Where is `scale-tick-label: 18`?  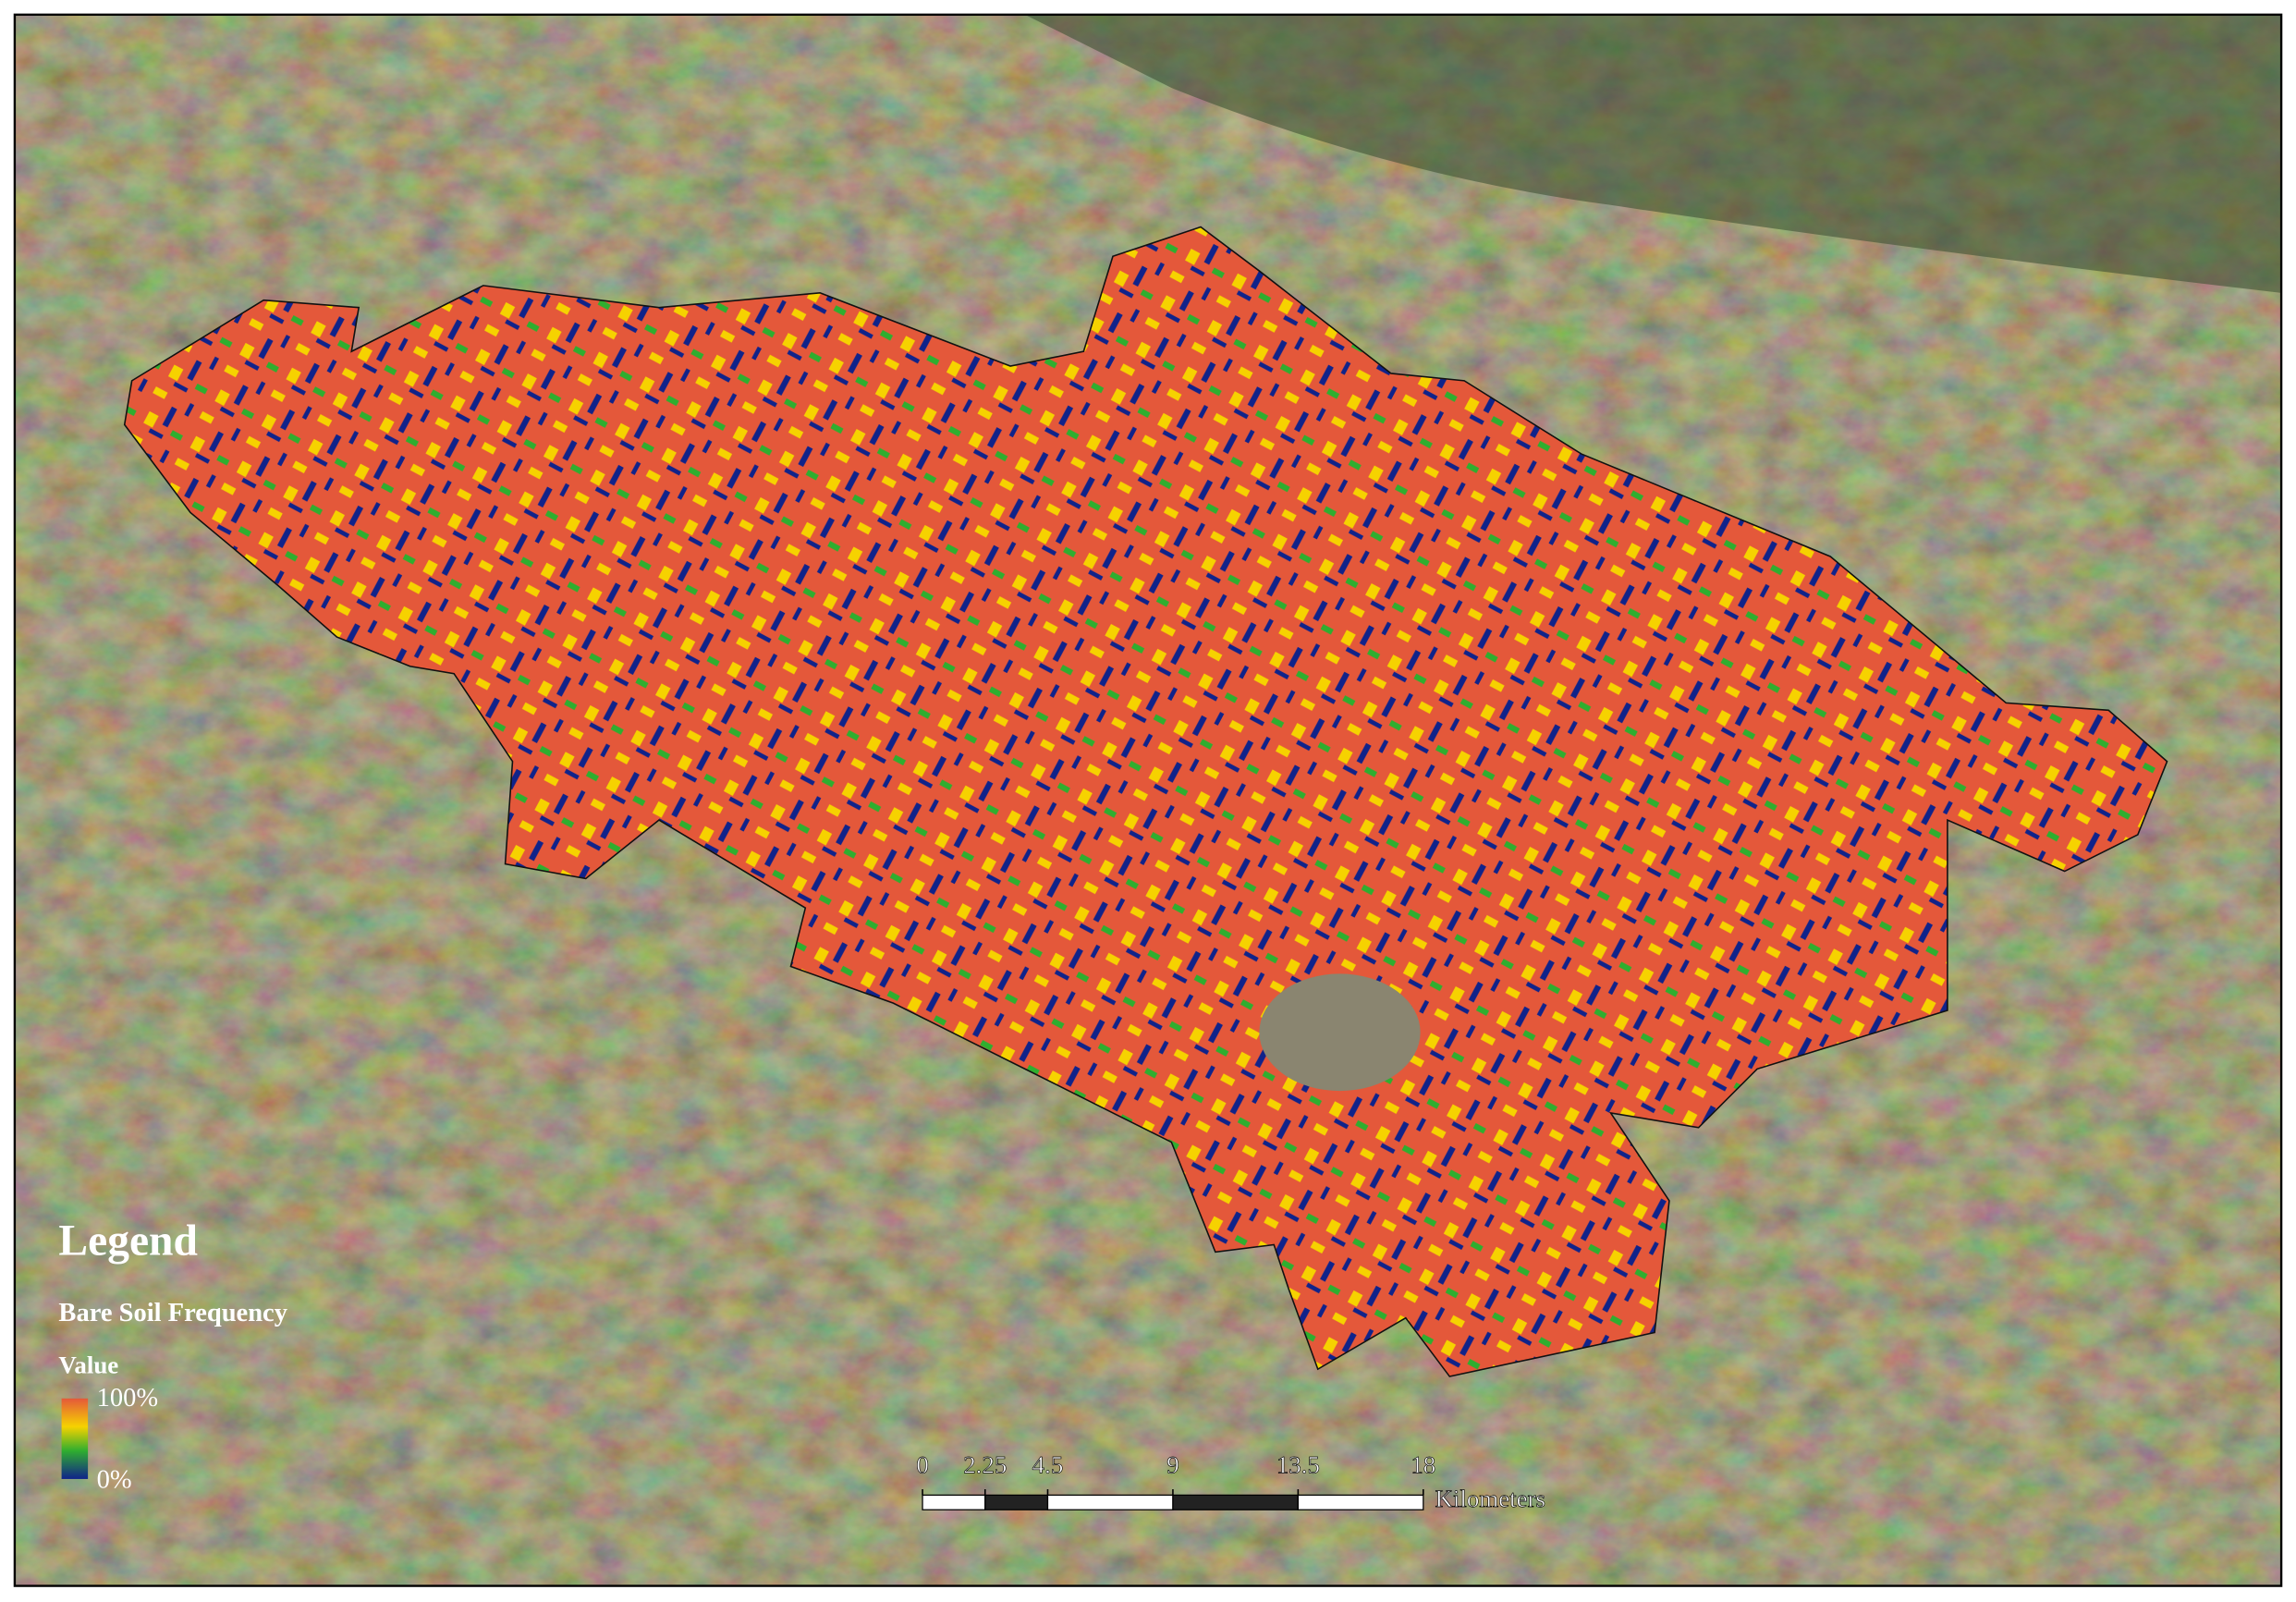
scale-tick-label: 18 is located at coordinates (1423, 1464).